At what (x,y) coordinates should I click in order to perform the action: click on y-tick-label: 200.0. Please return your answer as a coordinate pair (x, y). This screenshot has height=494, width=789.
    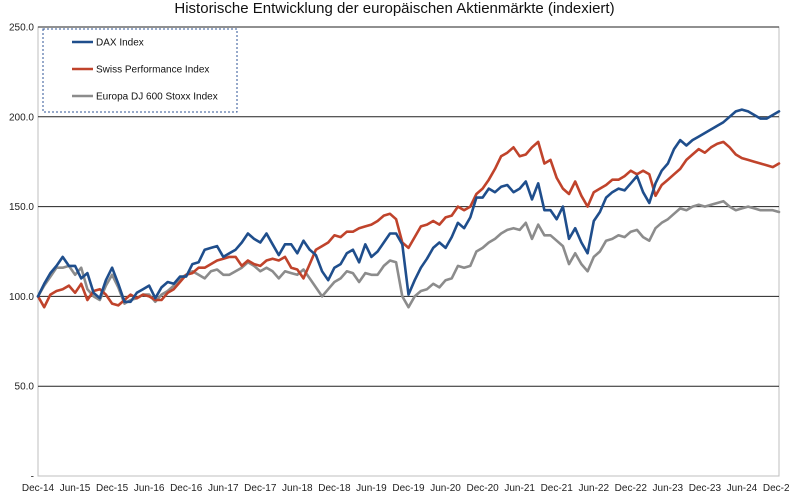
    Looking at the image, I should click on (21, 117).